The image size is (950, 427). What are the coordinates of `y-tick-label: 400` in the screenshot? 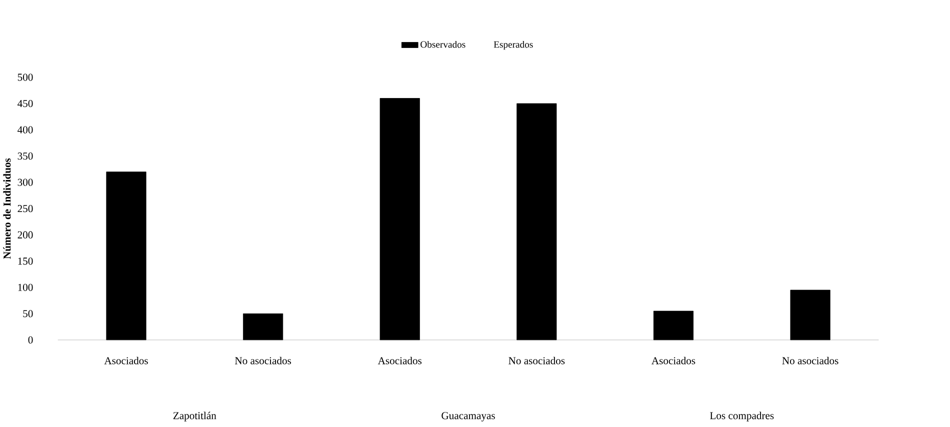 It's located at (25, 130).